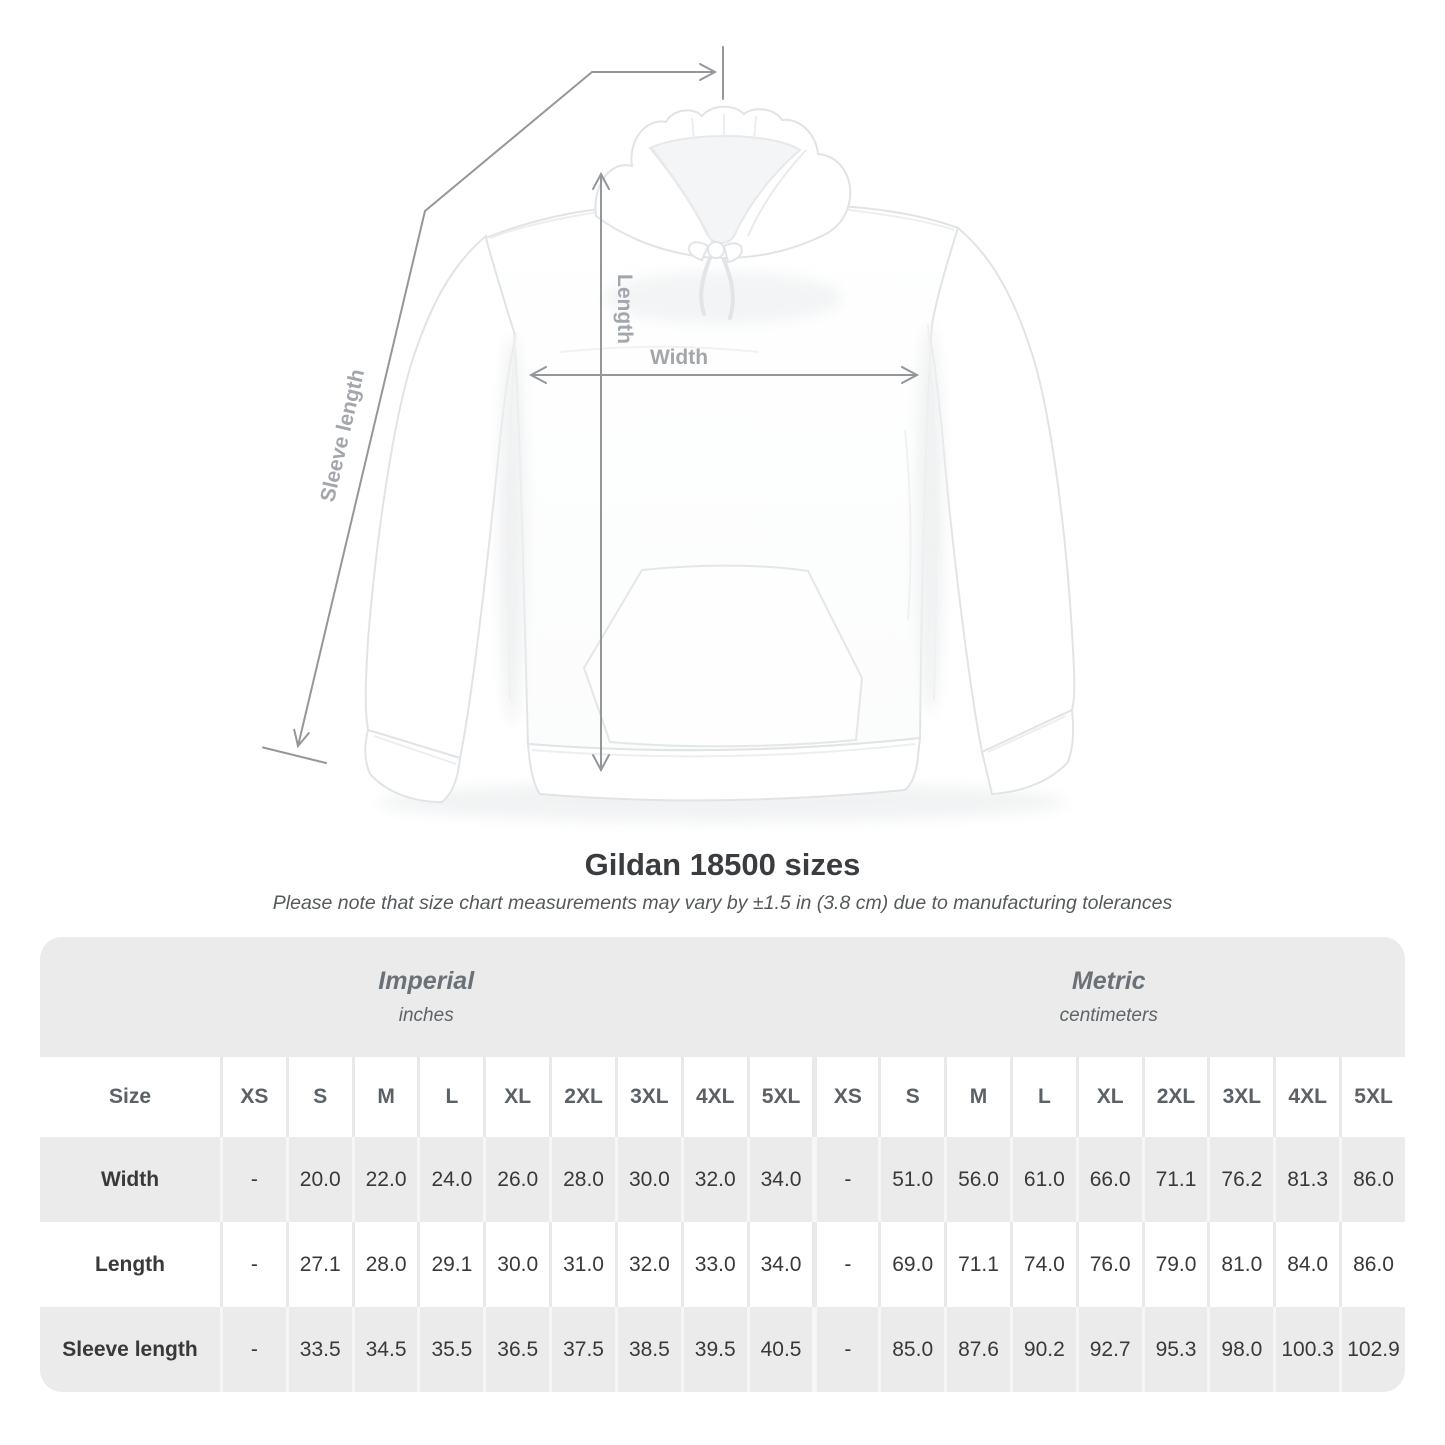 This screenshot has height=1445, width=1445. What do you see at coordinates (1108, 981) in the screenshot?
I see `metric-section-title: Metric` at bounding box center [1108, 981].